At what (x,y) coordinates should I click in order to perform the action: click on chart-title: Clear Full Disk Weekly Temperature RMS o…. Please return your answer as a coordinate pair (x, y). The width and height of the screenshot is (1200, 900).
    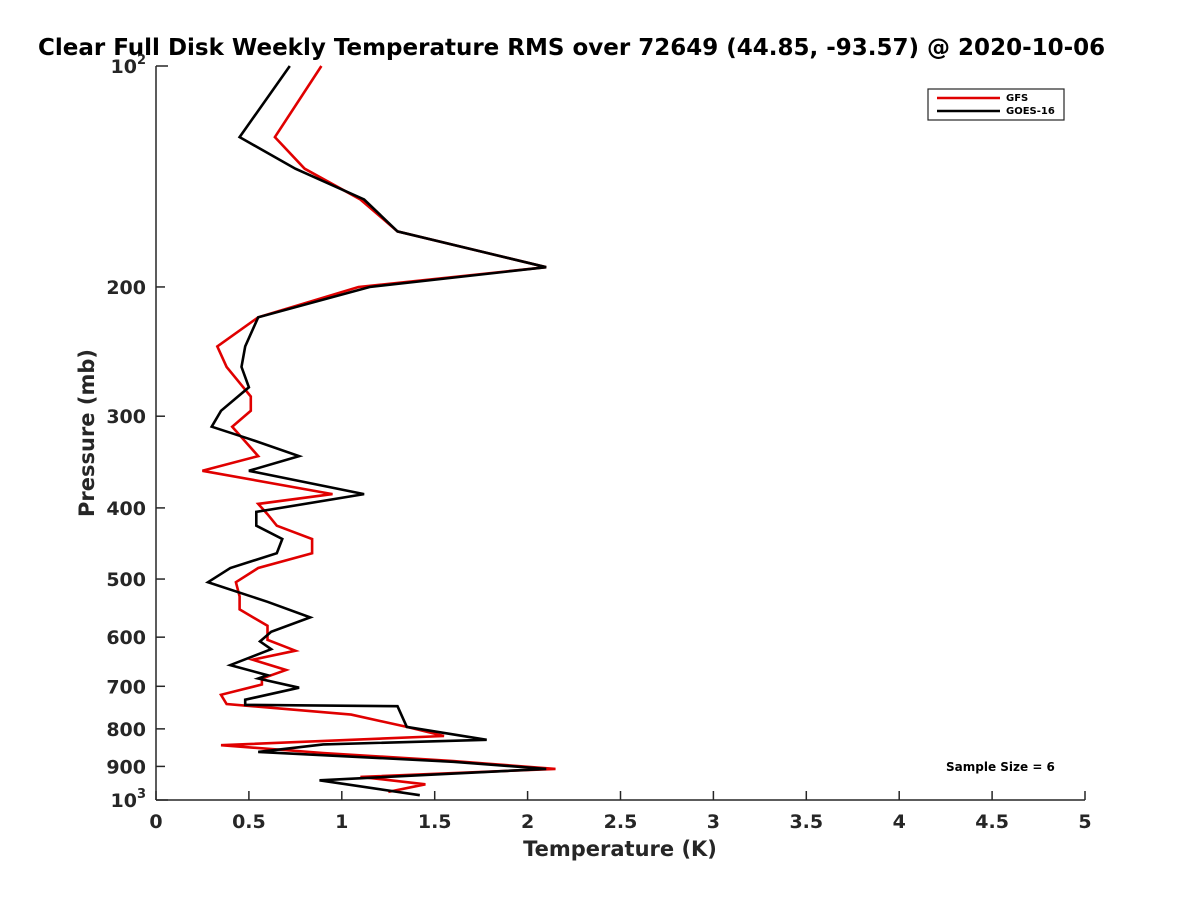
    Looking at the image, I should click on (571, 48).